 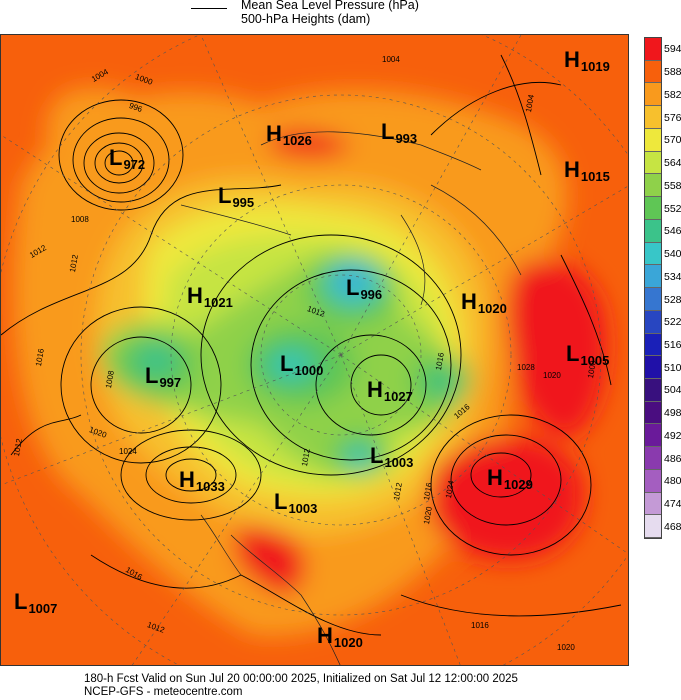 I want to click on colorbar-level-label: 546, so click(x=672, y=231).